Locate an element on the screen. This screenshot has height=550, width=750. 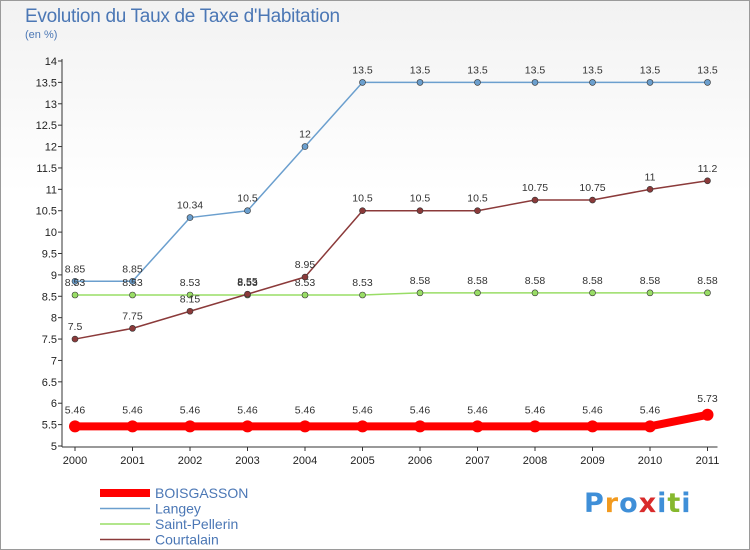
y-tick-label: 5 is located at coordinates (54, 447).